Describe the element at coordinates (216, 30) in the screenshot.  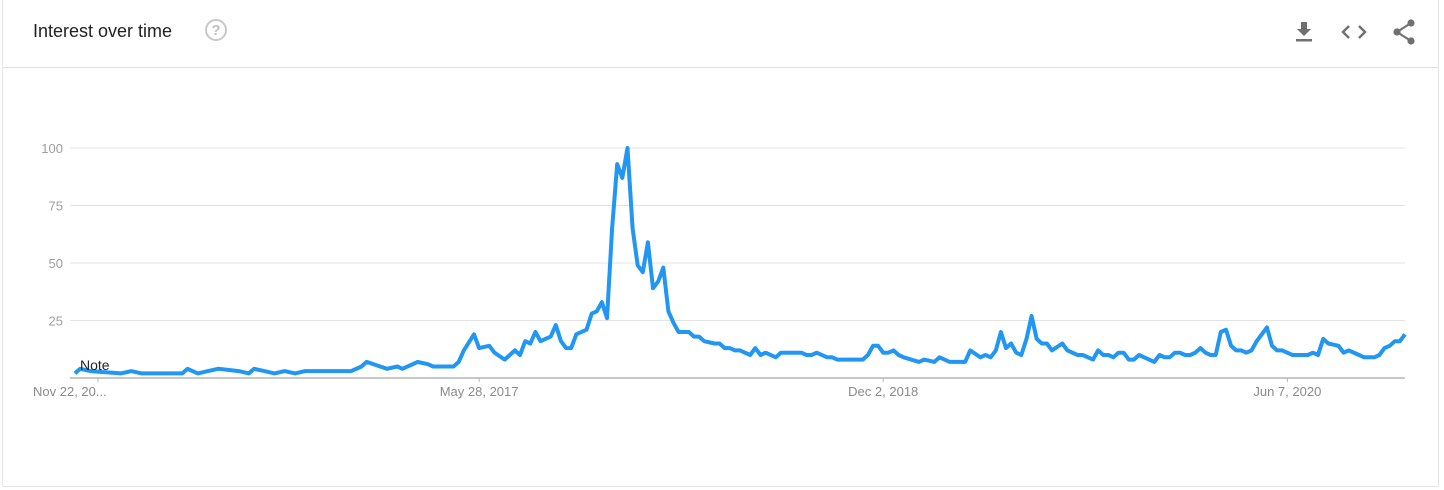
I see `help-circle-icon: ?` at that location.